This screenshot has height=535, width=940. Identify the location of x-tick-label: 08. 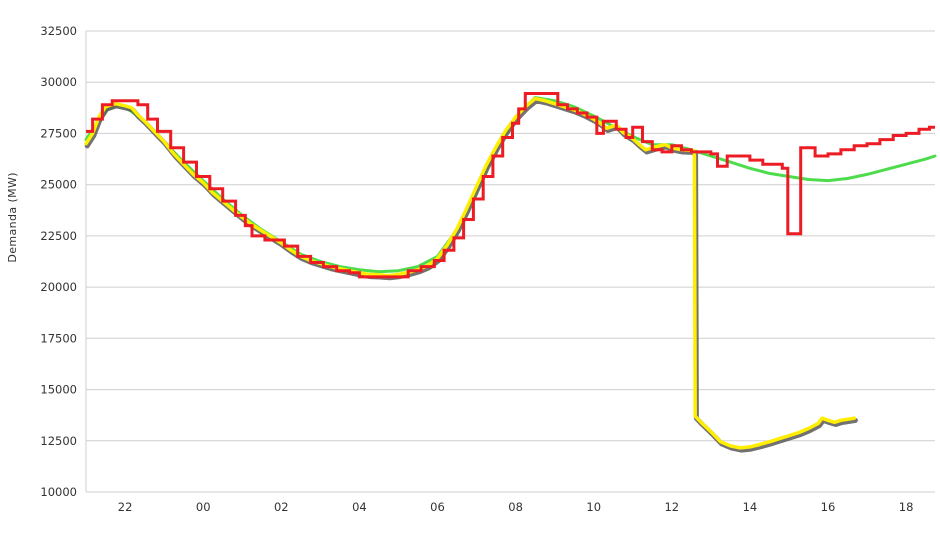
(515, 507).